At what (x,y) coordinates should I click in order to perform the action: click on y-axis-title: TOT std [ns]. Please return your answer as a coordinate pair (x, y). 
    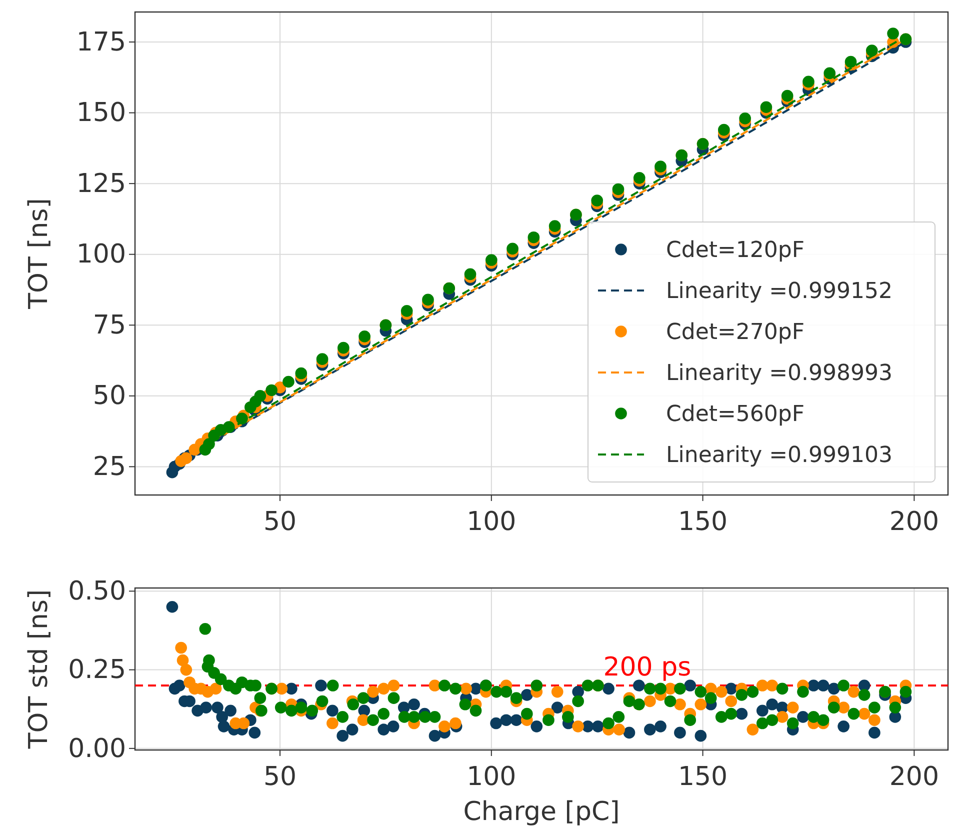
    Looking at the image, I should click on (39, 669).